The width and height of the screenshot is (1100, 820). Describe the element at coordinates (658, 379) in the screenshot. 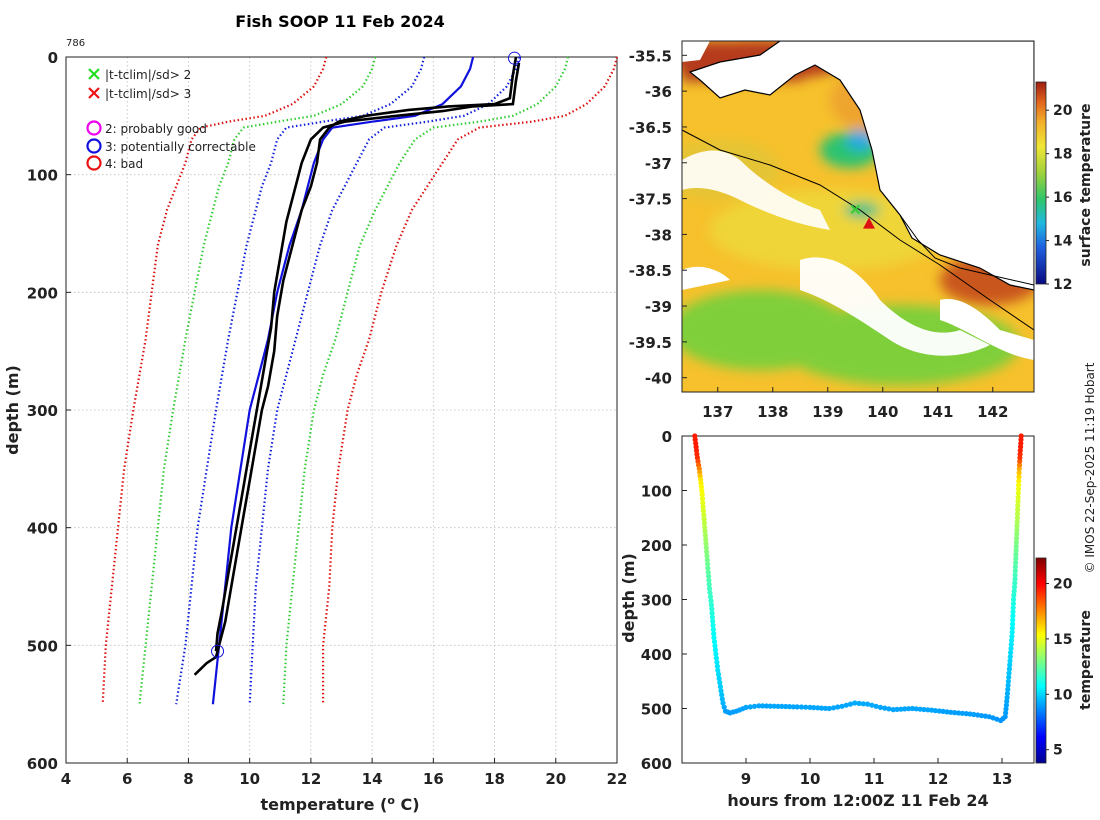

I see `map-ytick-label: -40` at that location.